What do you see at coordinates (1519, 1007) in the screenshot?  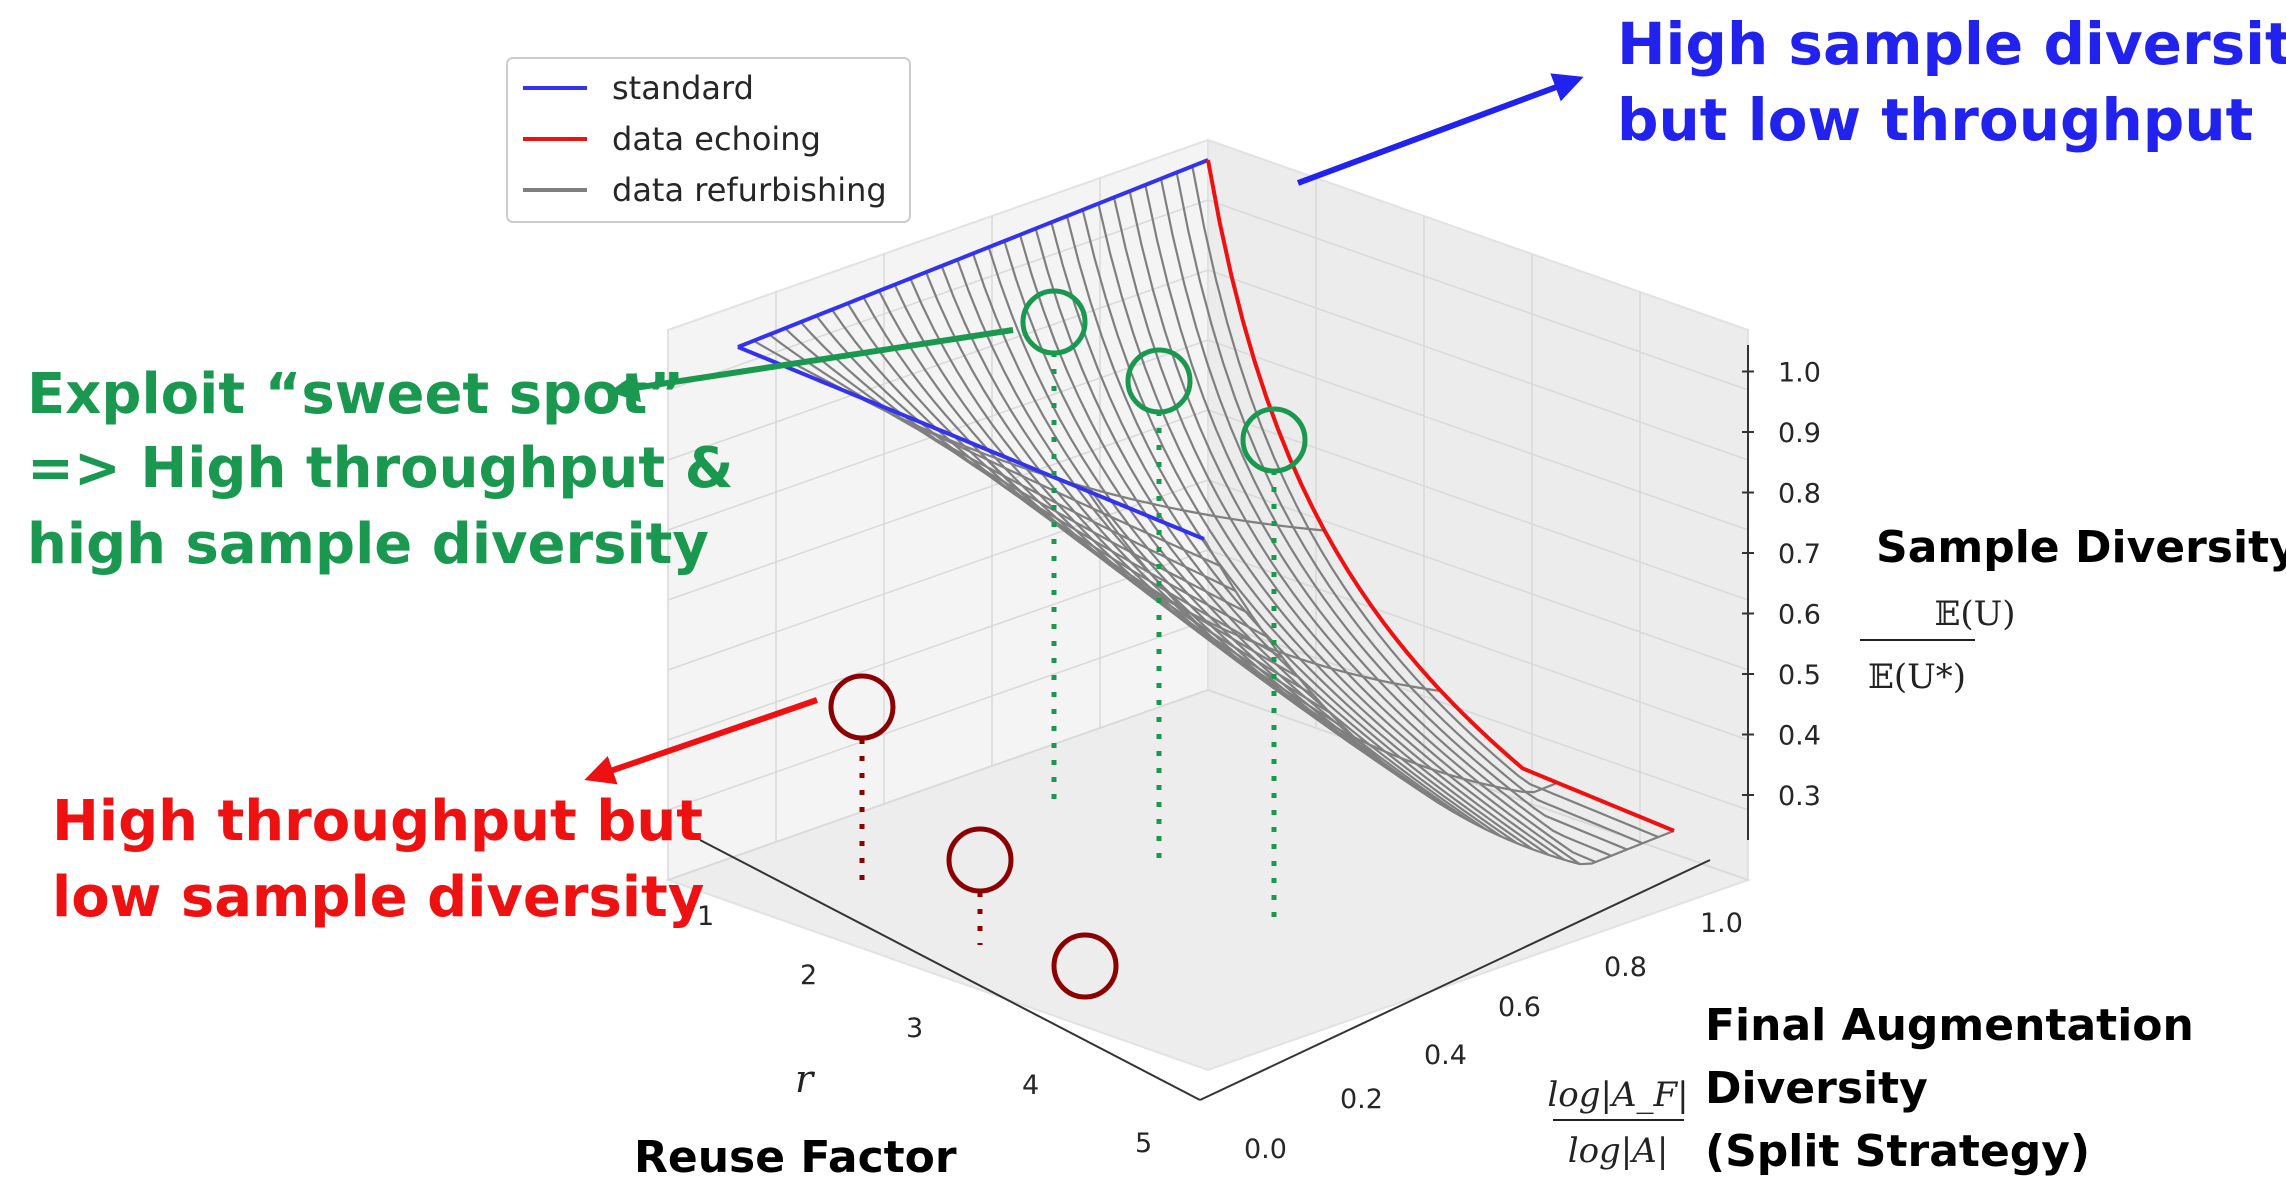 I see `y-tick-label: 0.6` at bounding box center [1519, 1007].